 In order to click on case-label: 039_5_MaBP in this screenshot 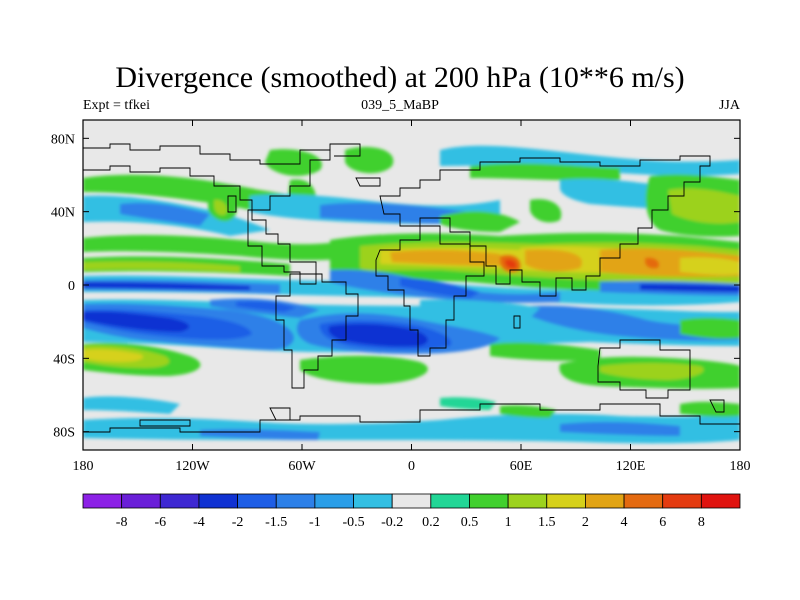, I will do `click(400, 105)`.